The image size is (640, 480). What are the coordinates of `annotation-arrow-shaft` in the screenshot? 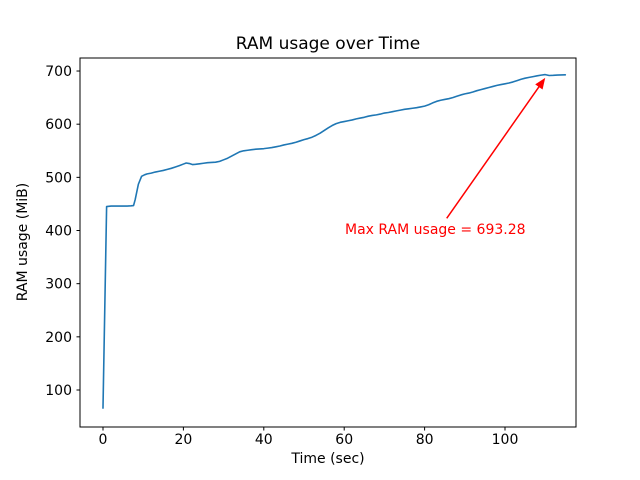 It's located at (494, 150).